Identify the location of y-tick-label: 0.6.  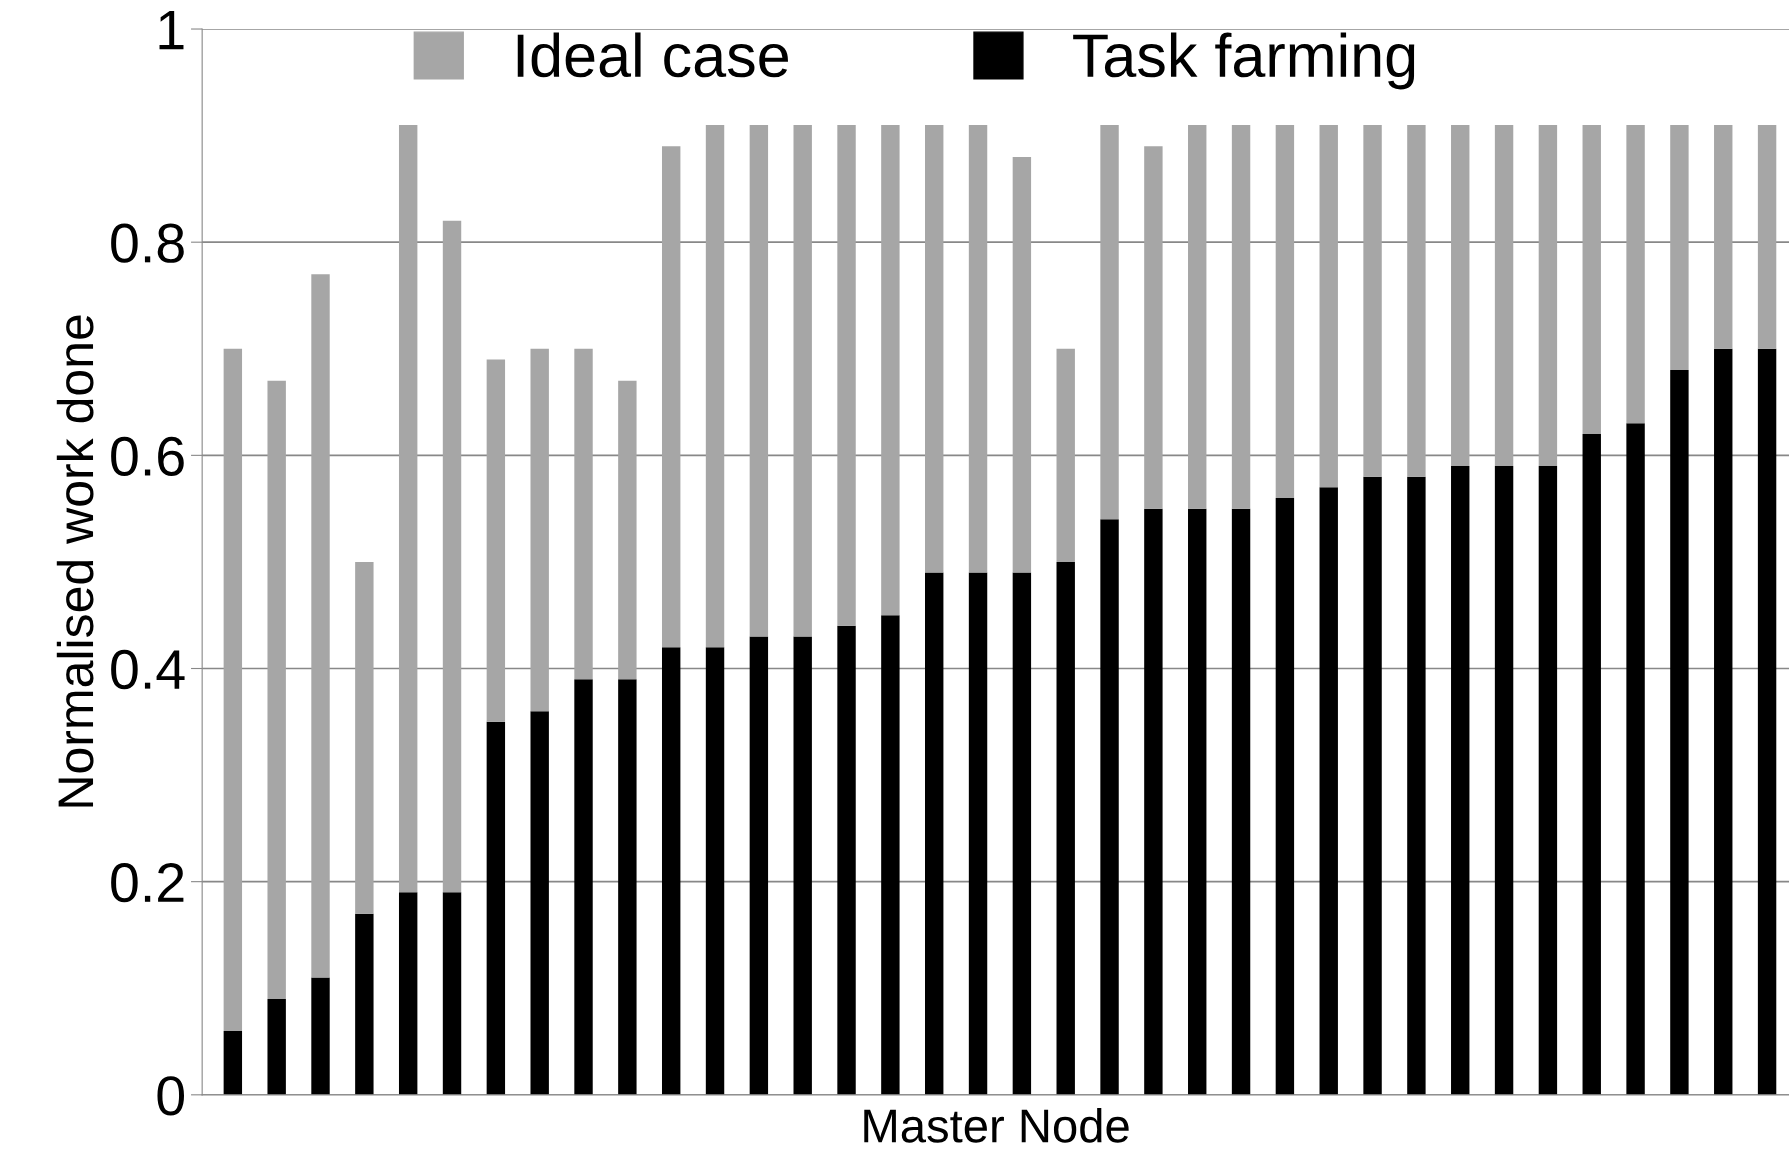
(147, 456).